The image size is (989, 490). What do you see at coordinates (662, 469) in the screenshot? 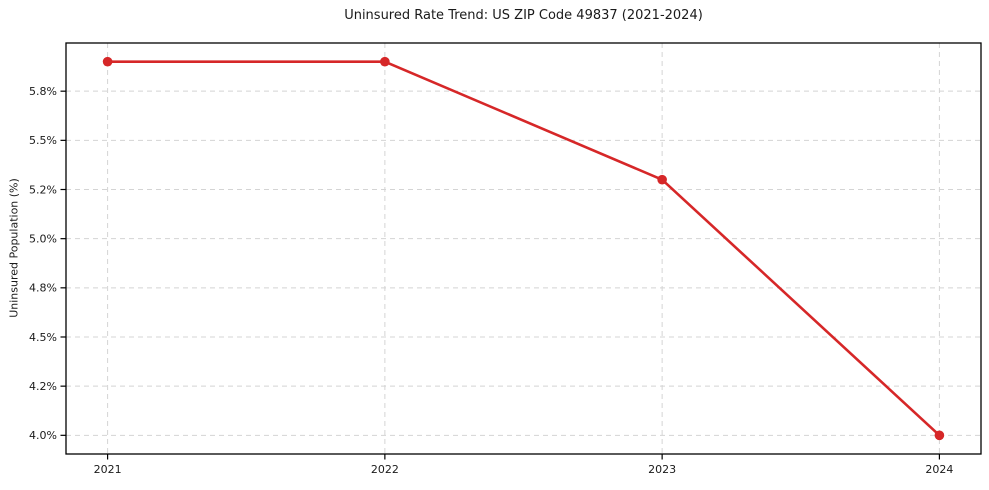
I see `x-tick-label: 2023` at bounding box center [662, 469].